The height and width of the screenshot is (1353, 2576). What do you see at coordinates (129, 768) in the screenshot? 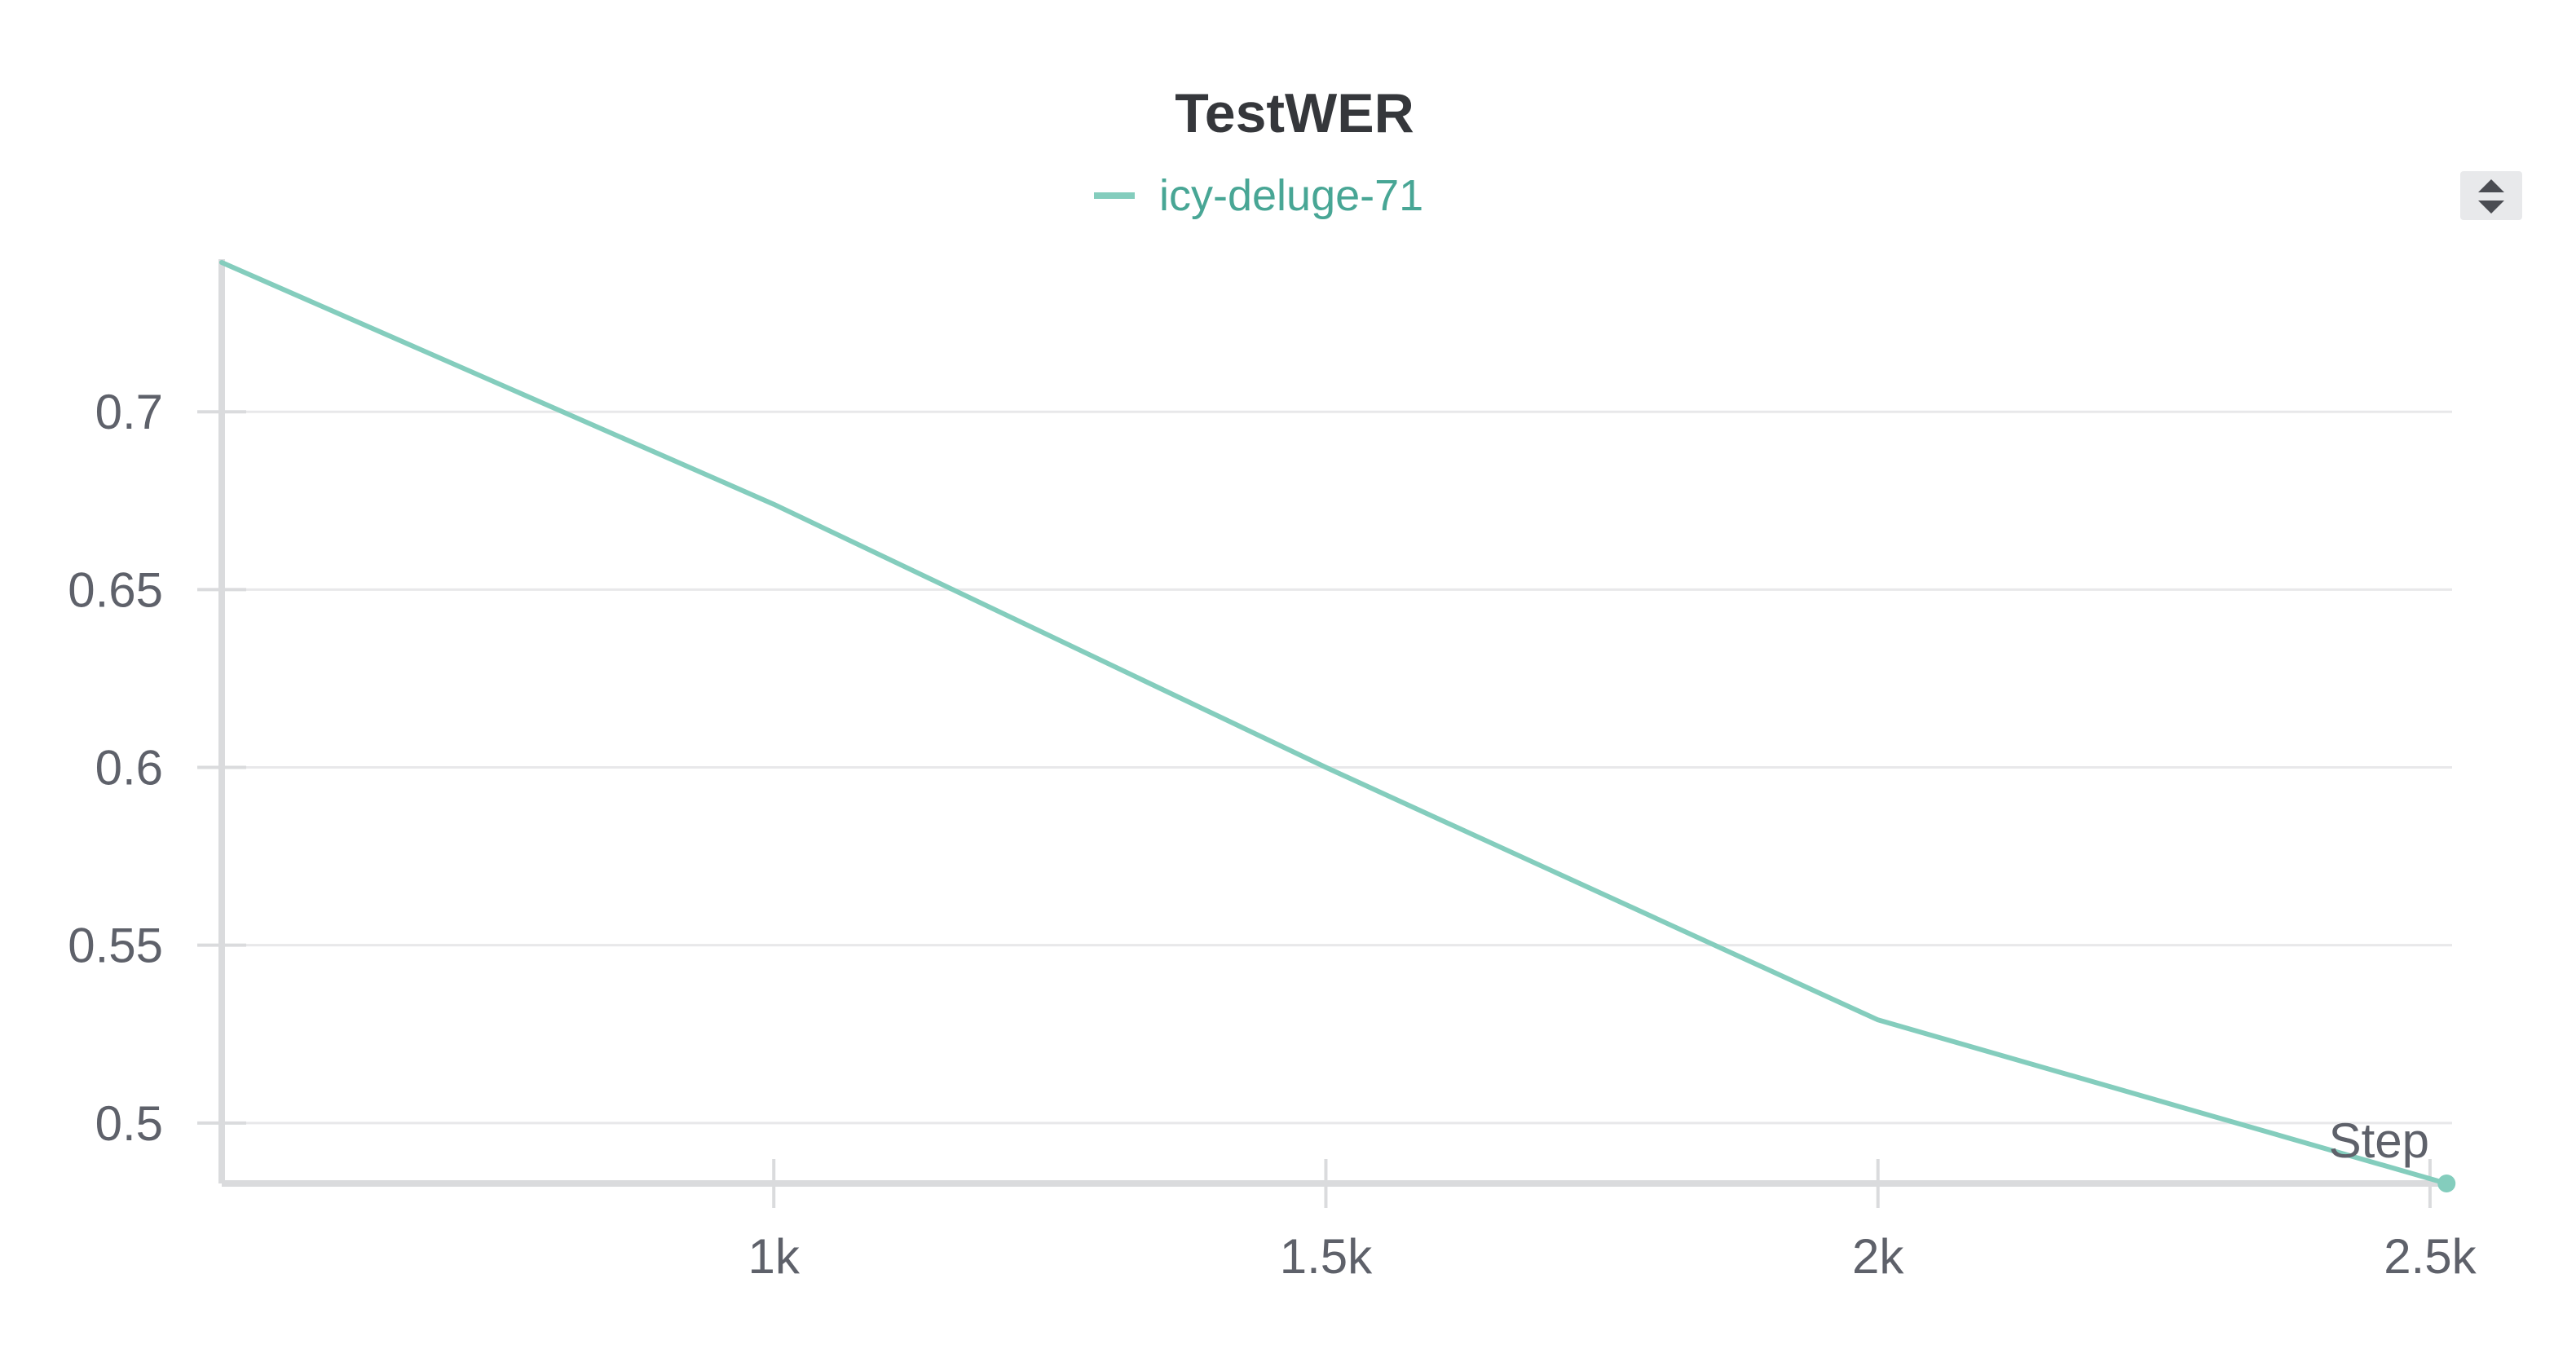
I see `y-tick-label: 0.6` at bounding box center [129, 768].